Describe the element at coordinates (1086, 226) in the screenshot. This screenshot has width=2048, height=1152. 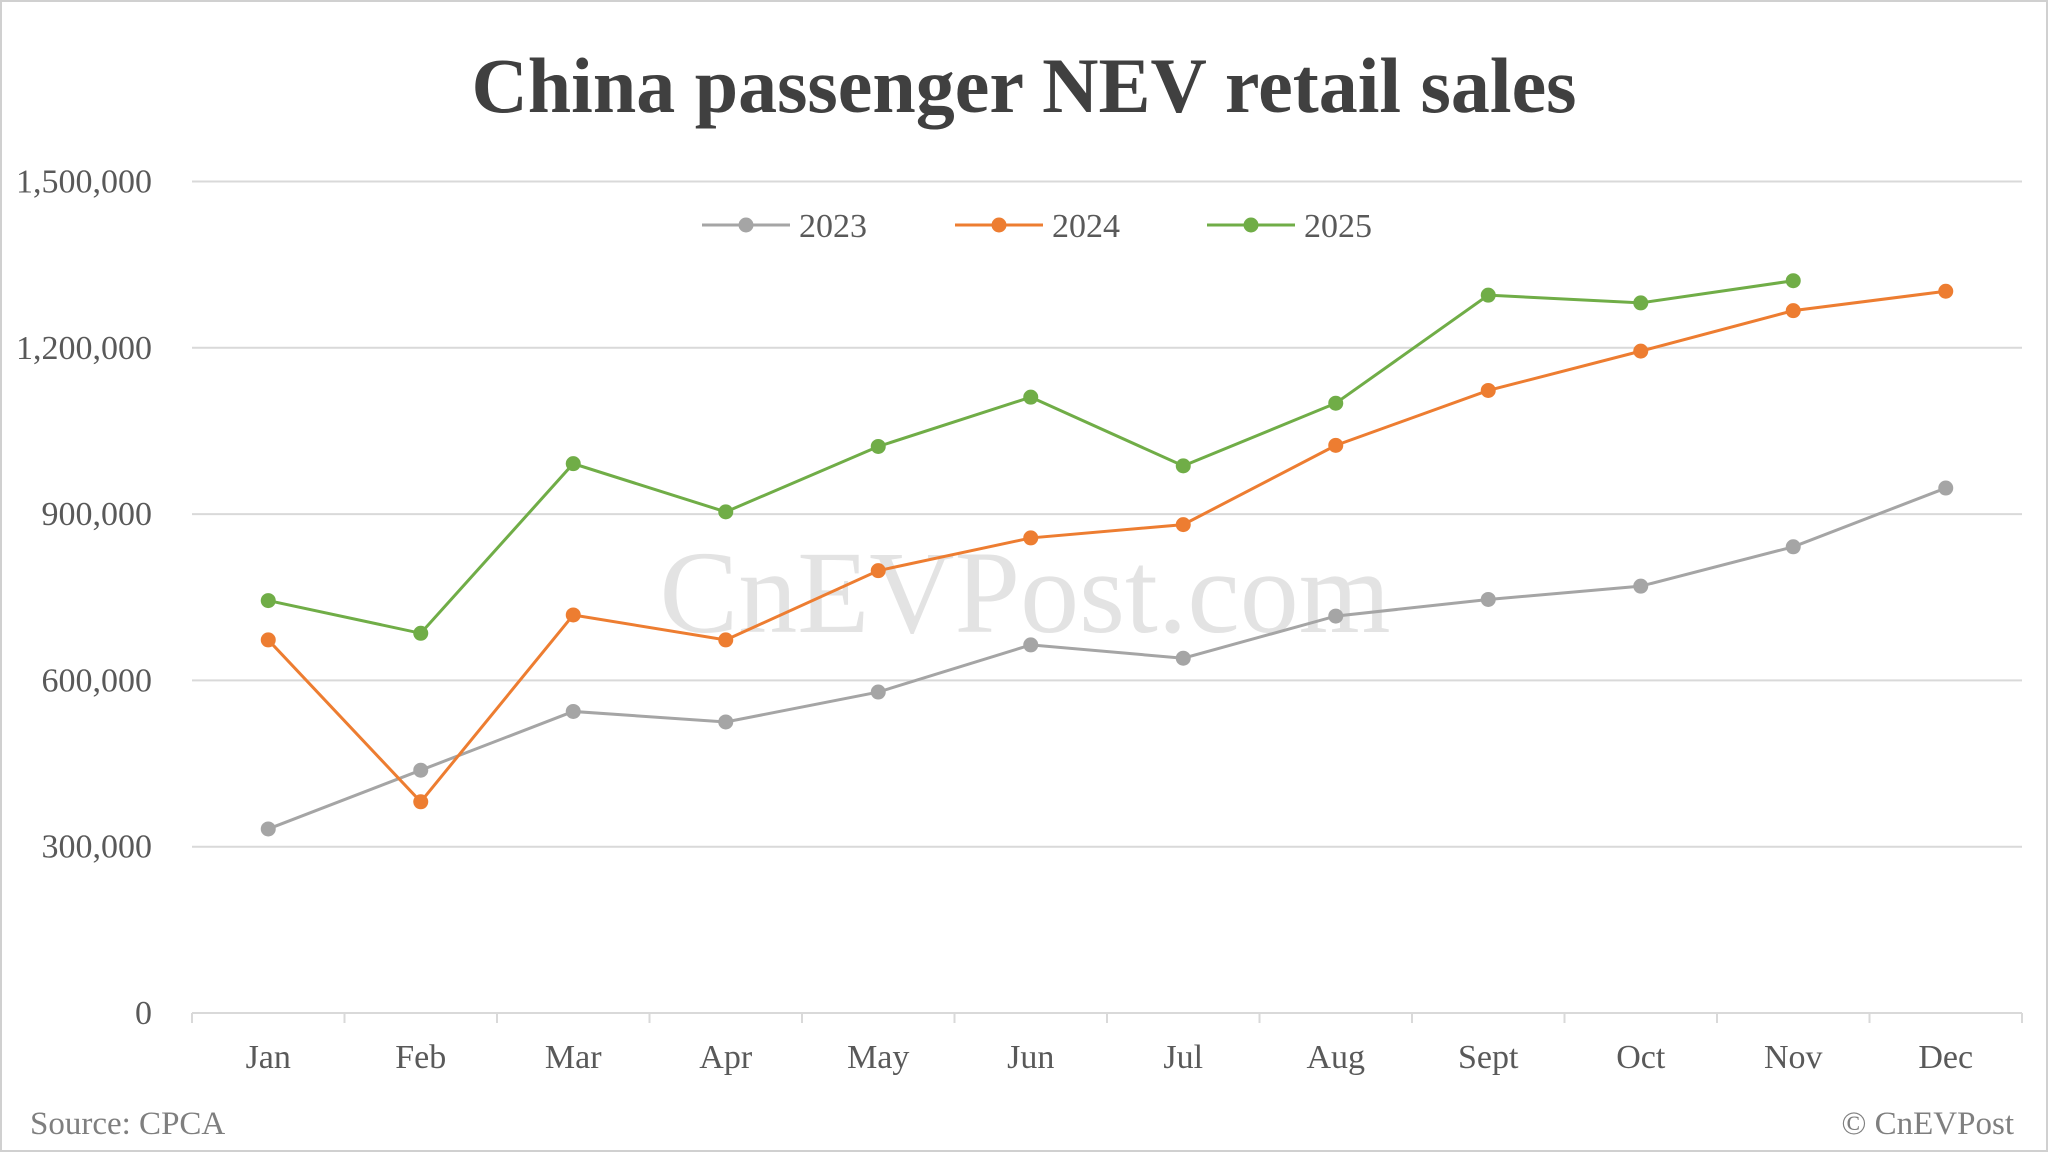
I see `legend-label: 2024` at that location.